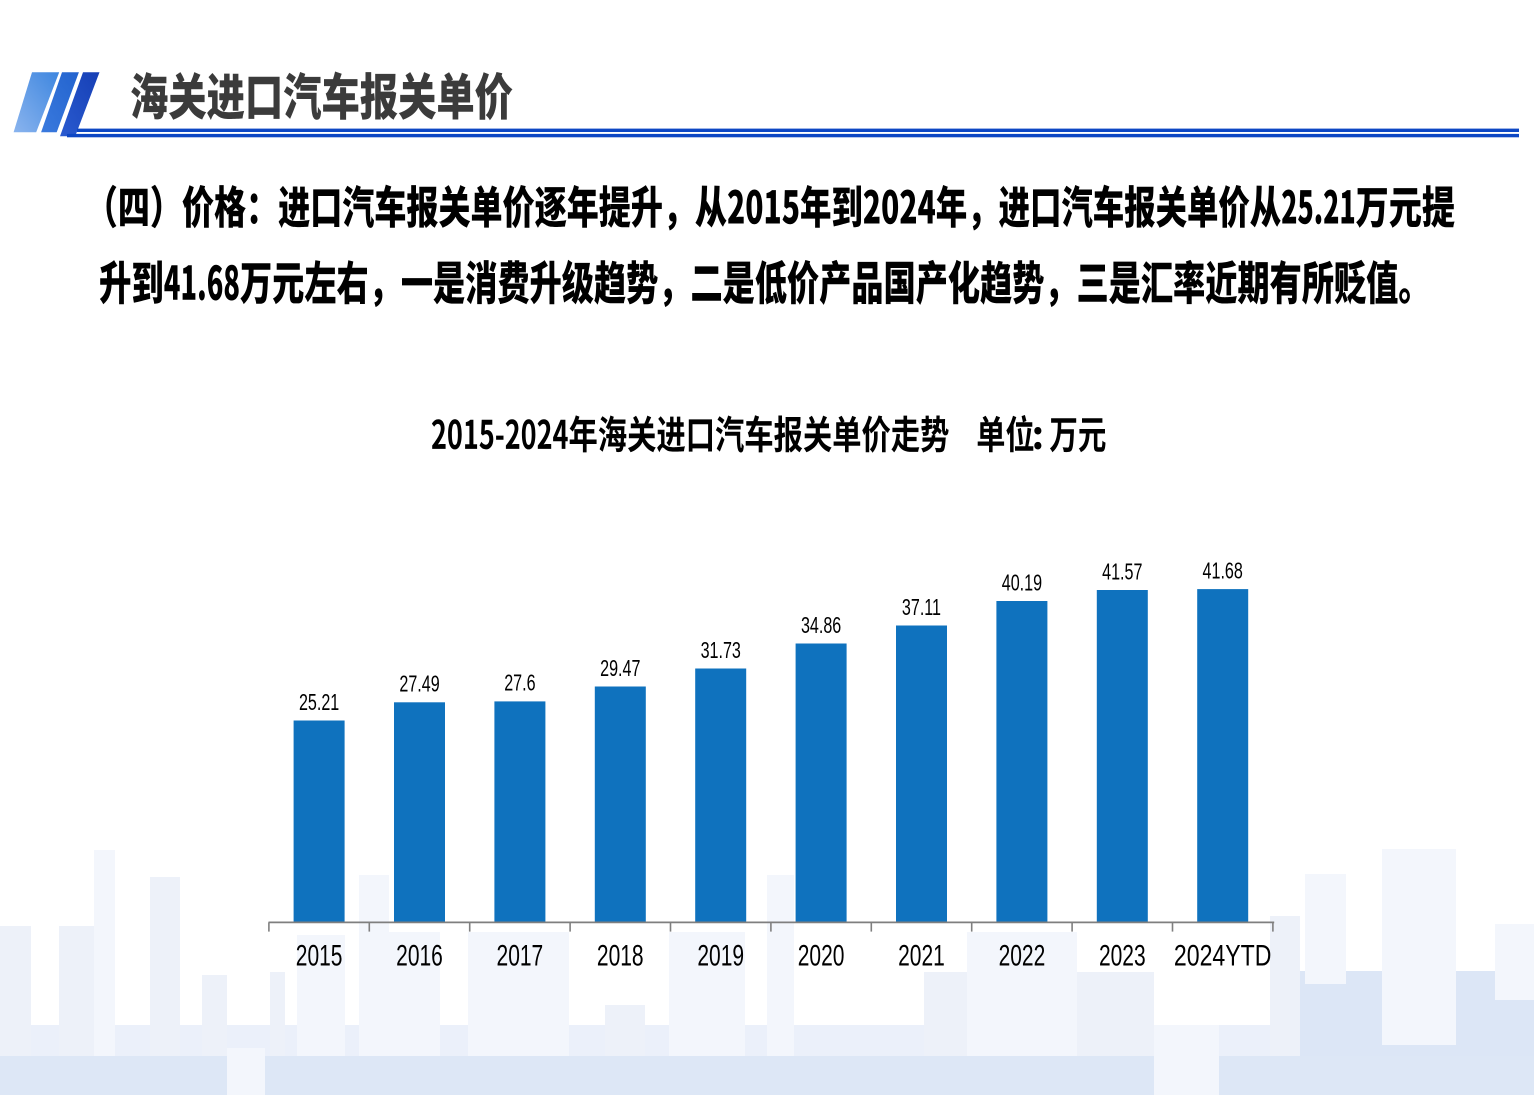 The image size is (1534, 1100). What do you see at coordinates (721, 650) in the screenshot?
I see `svg-text: 31.73` at bounding box center [721, 650].